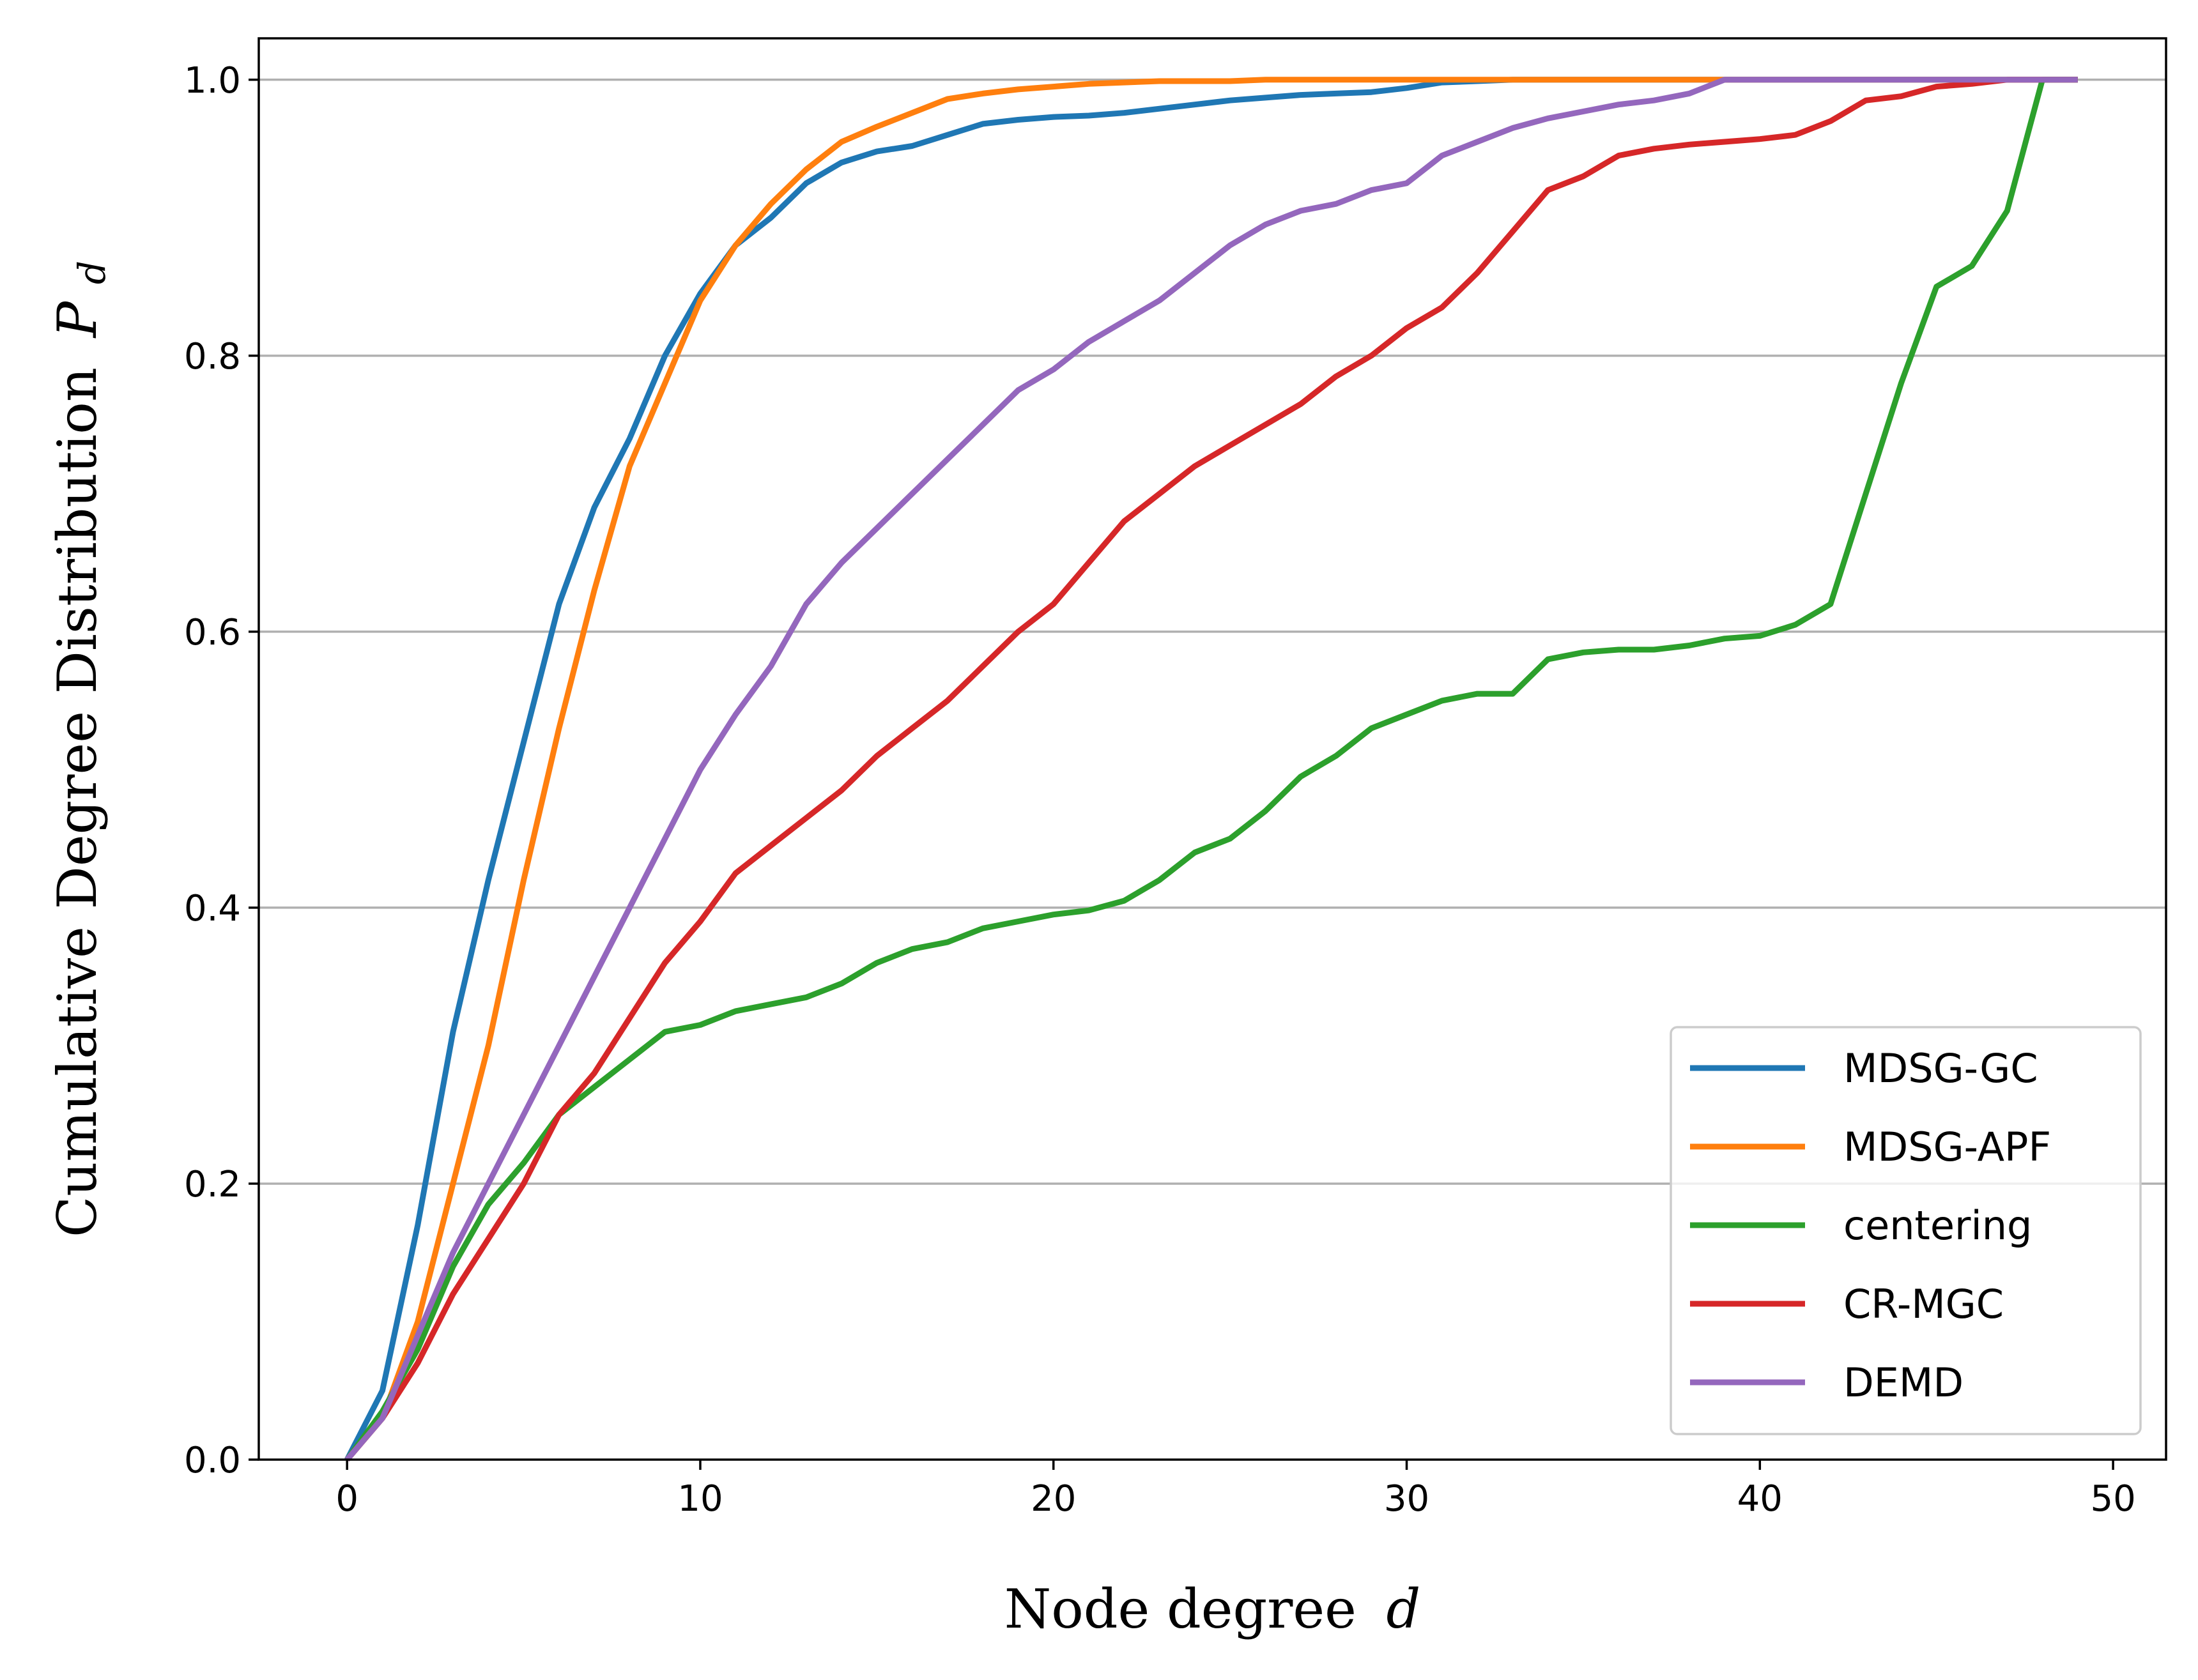  Describe the element at coordinates (1937, 1225) in the screenshot. I see `legend-label: centering` at that location.